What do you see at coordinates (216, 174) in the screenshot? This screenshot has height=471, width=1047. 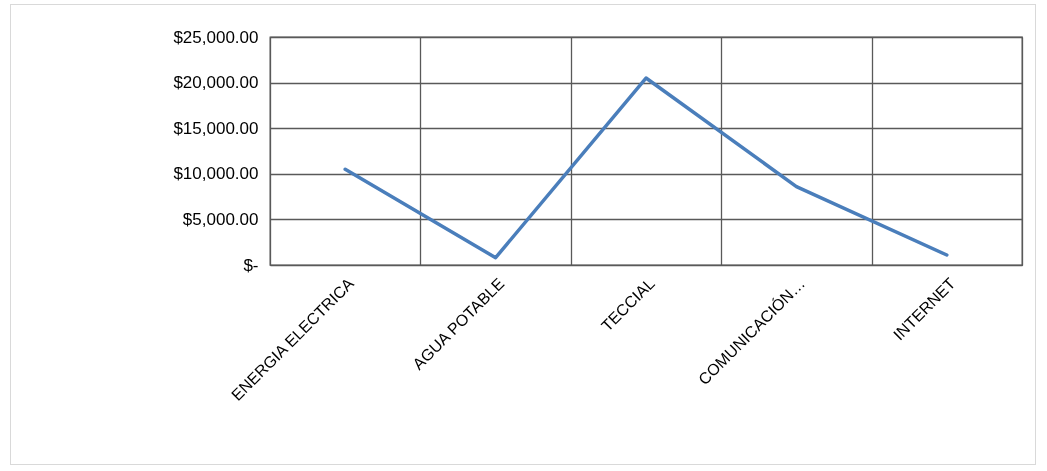 I see `y-tick-label: $10,000.00` at bounding box center [216, 174].